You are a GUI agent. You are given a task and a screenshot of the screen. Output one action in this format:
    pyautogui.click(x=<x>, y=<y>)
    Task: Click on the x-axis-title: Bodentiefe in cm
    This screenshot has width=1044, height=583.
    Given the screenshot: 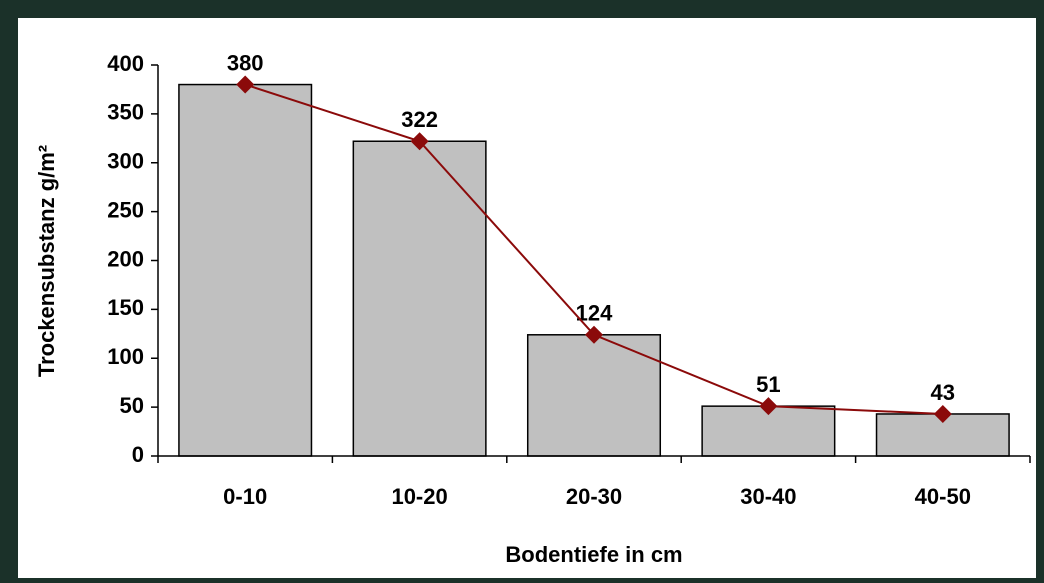 What is the action you would take?
    pyautogui.click(x=593, y=554)
    